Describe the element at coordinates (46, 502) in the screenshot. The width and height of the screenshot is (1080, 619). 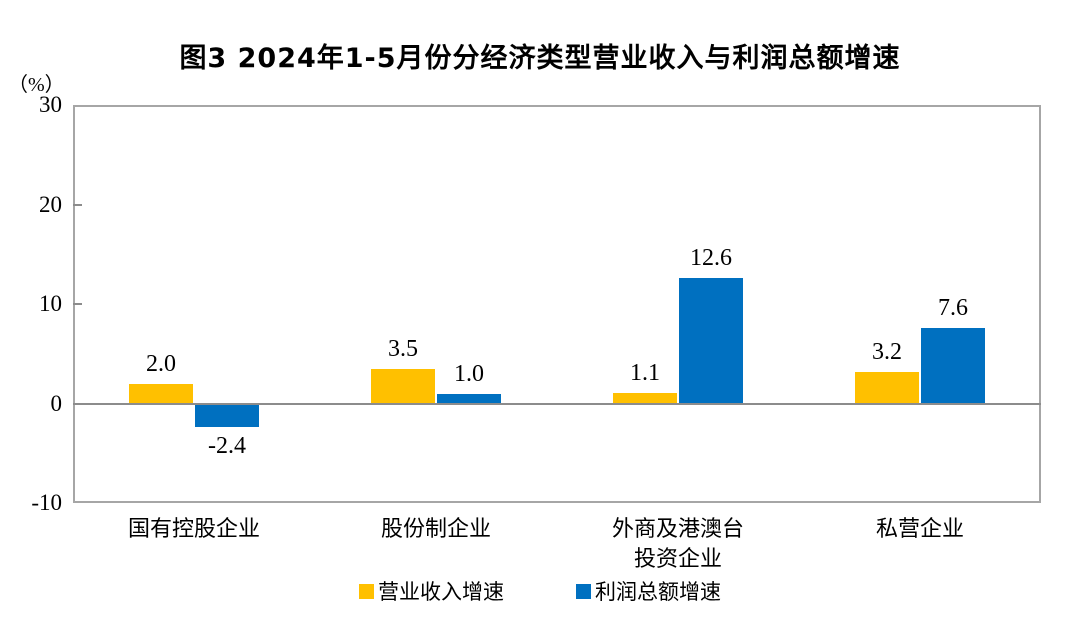
I see `y-tick-label: -10` at that location.